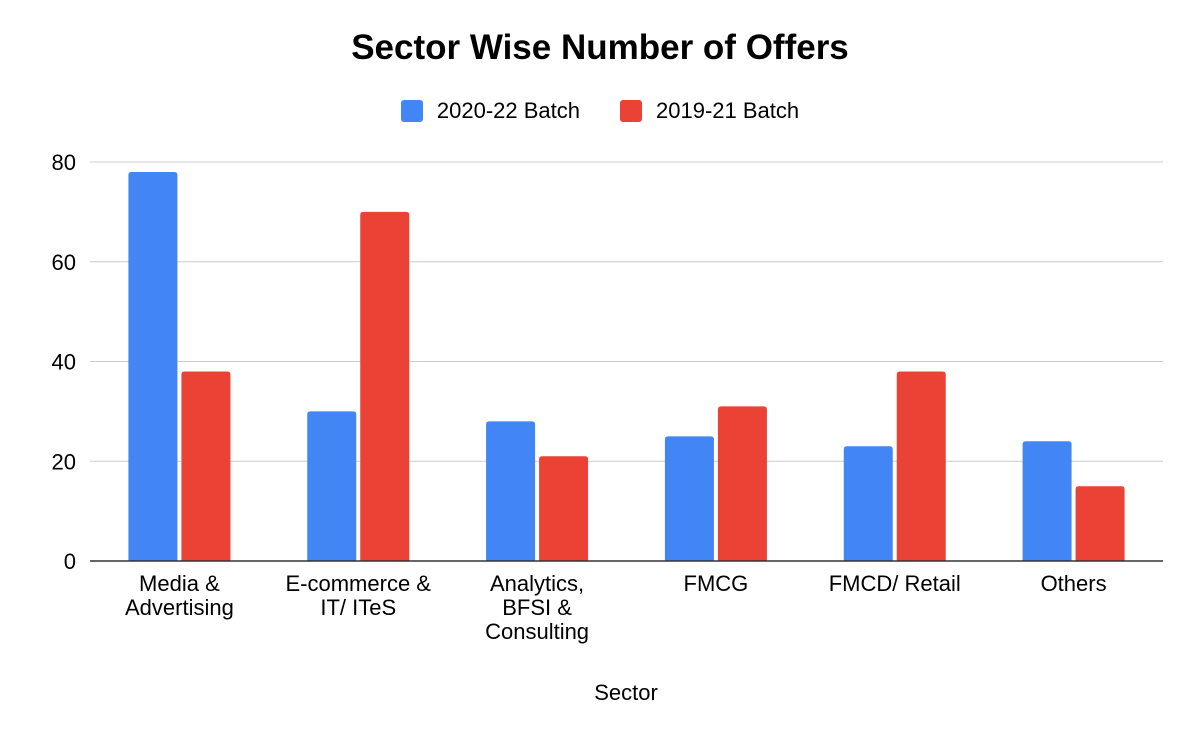 Image resolution: width=1200 pixels, height=742 pixels. Describe the element at coordinates (728, 110) in the screenshot. I see `legend-label-2019-21: 2019-21 Batch` at that location.